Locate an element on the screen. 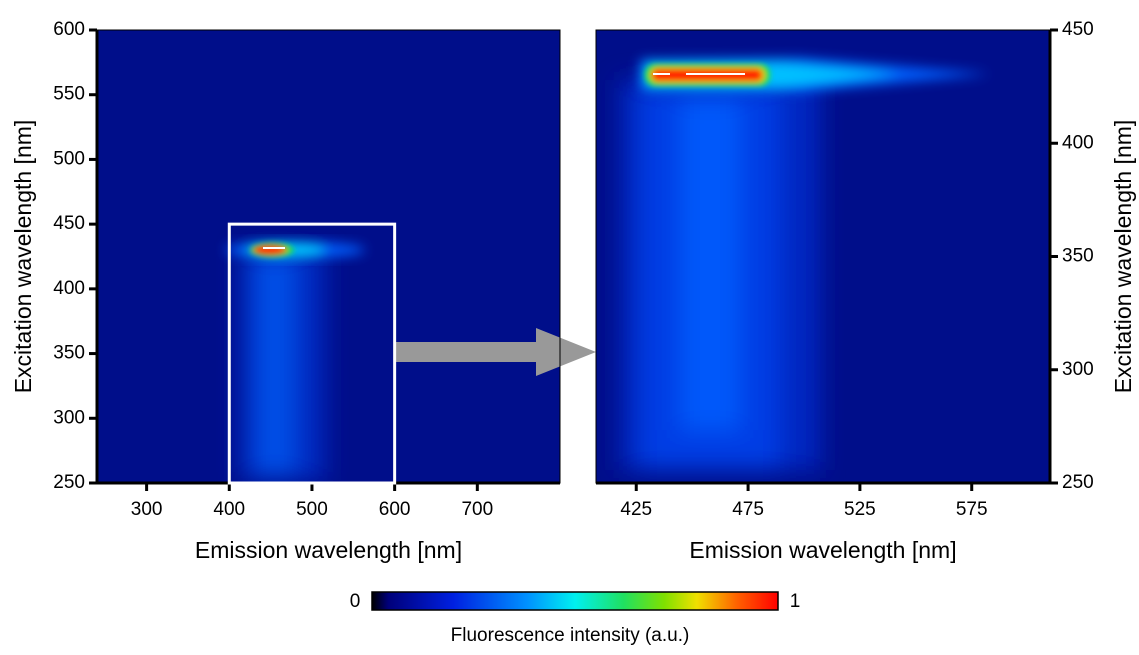 Image resolution: width=1139 pixels, height=655 pixels. colorbar-tick-label: 1 is located at coordinates (795, 601).